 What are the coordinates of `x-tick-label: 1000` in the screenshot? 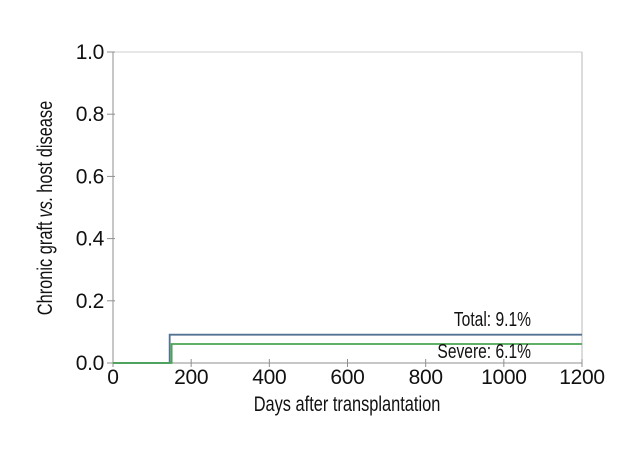 It's located at (504, 377).